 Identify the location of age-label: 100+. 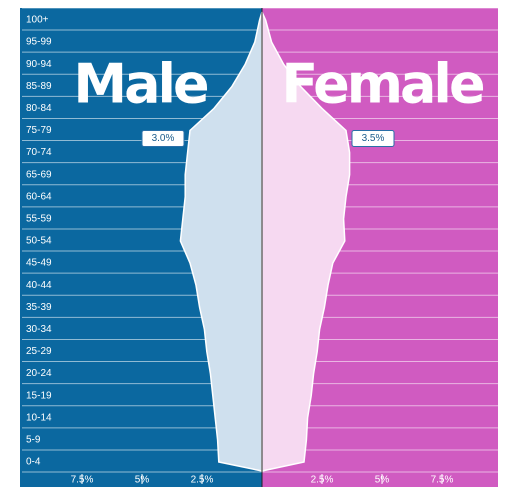
(37, 20).